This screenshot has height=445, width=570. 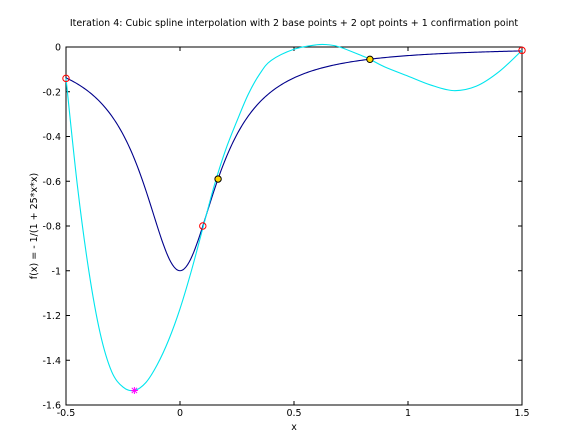 I want to click on confirmation-point-marker, so click(x=134, y=390).